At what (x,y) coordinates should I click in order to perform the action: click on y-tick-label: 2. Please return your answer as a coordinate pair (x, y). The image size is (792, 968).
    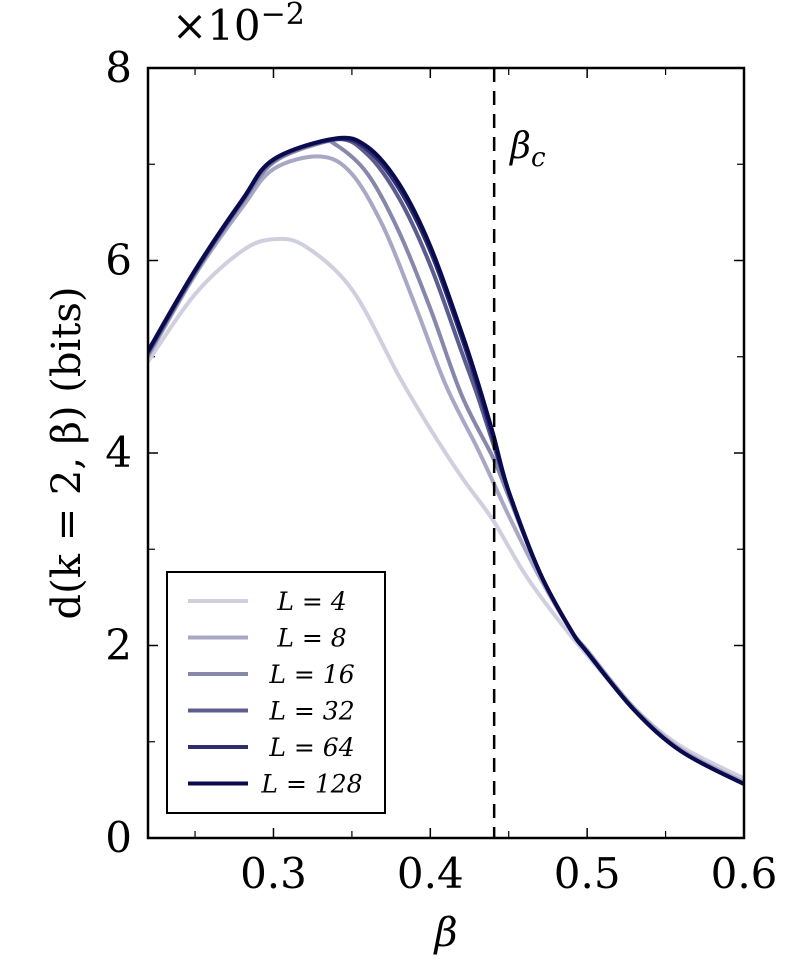
    Looking at the image, I should click on (118, 645).